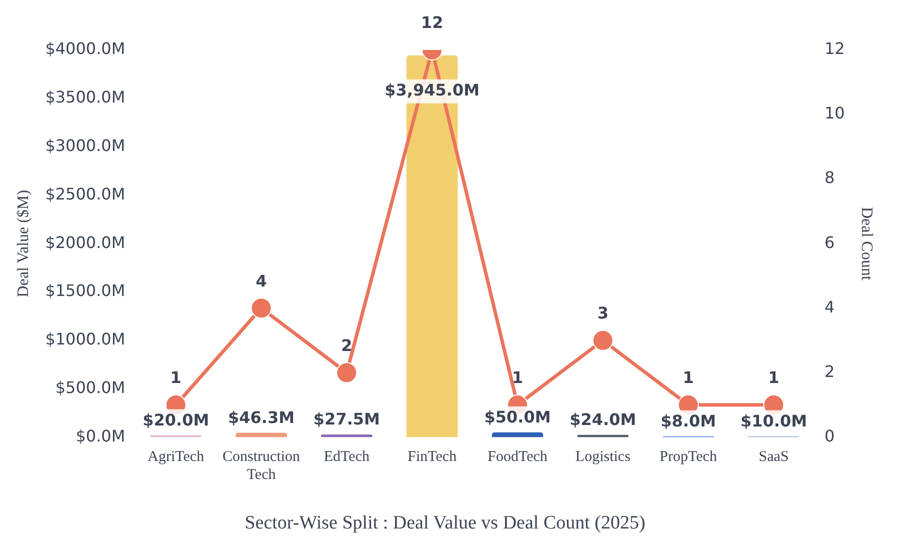 The height and width of the screenshot is (550, 900). I want to click on data-label: 12, so click(432, 22).